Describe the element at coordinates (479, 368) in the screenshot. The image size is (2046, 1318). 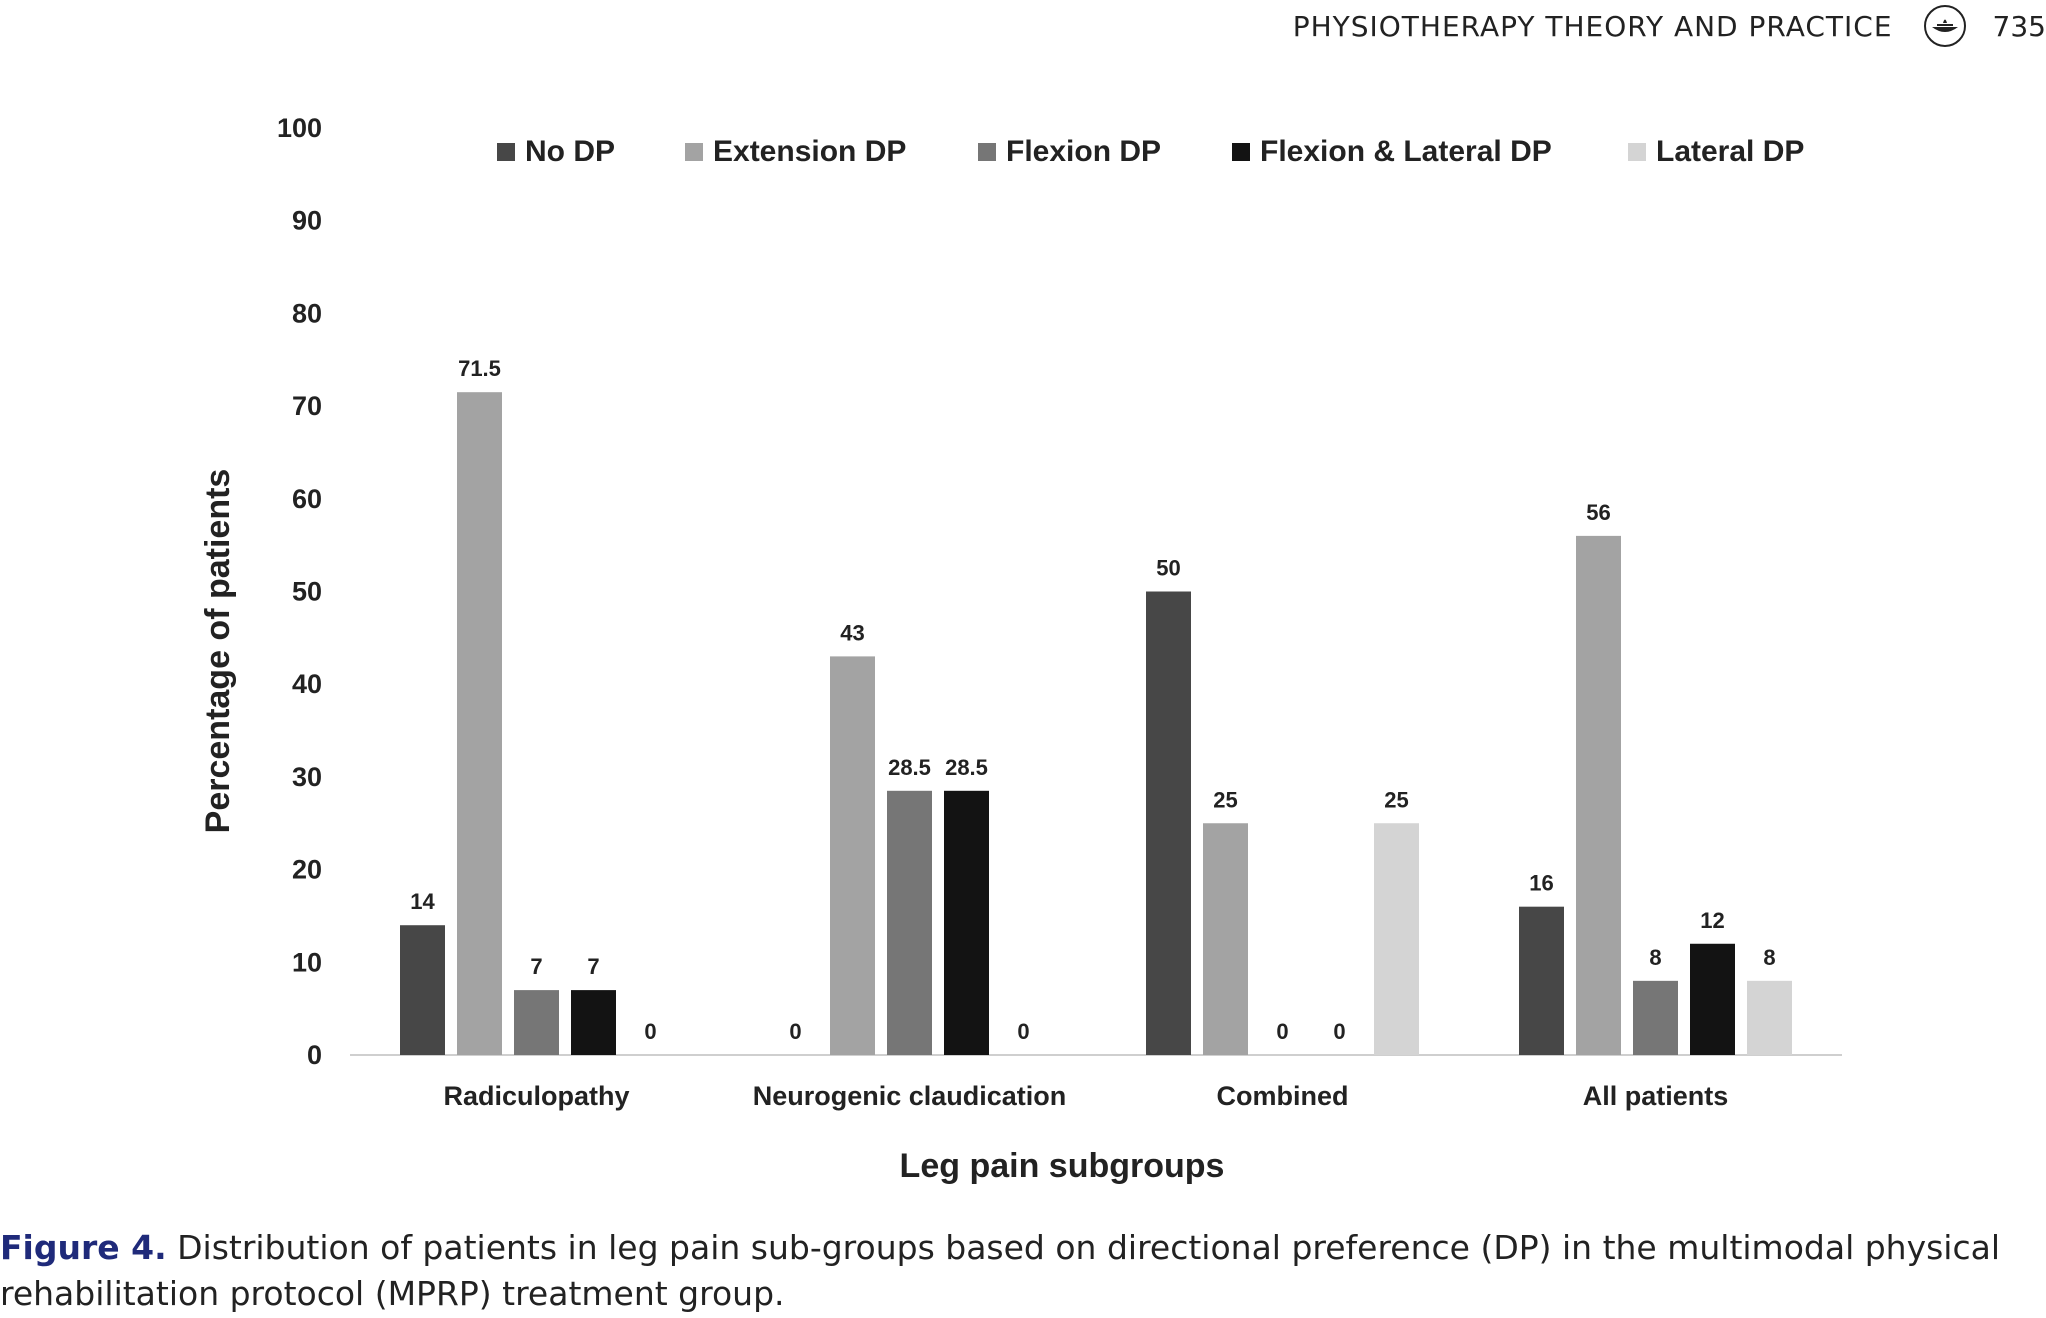
I see `data-label: 71.5` at that location.